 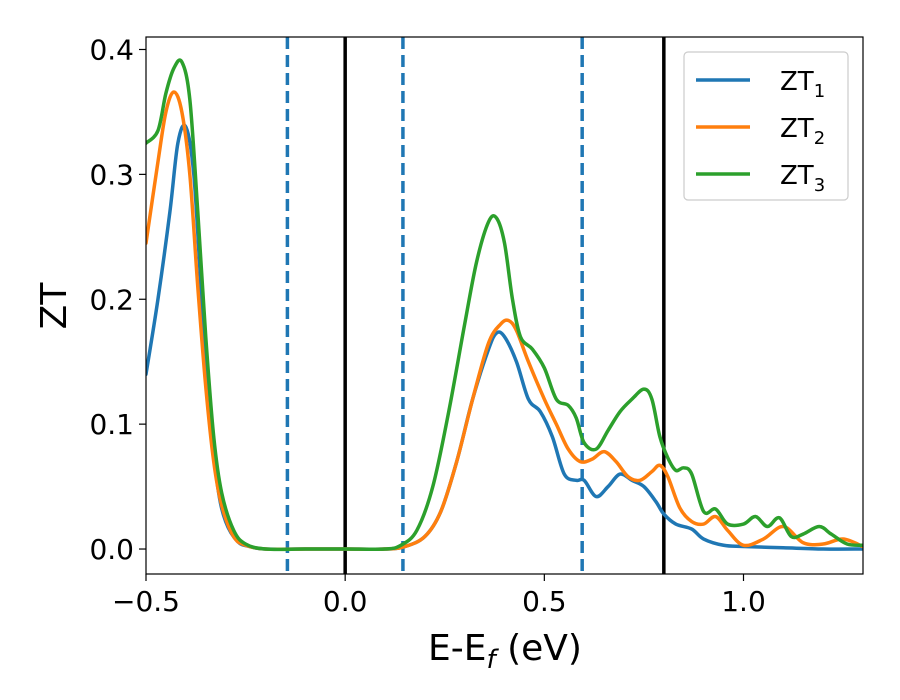 I want to click on legend-label-subscript: 2, so click(x=819, y=138).